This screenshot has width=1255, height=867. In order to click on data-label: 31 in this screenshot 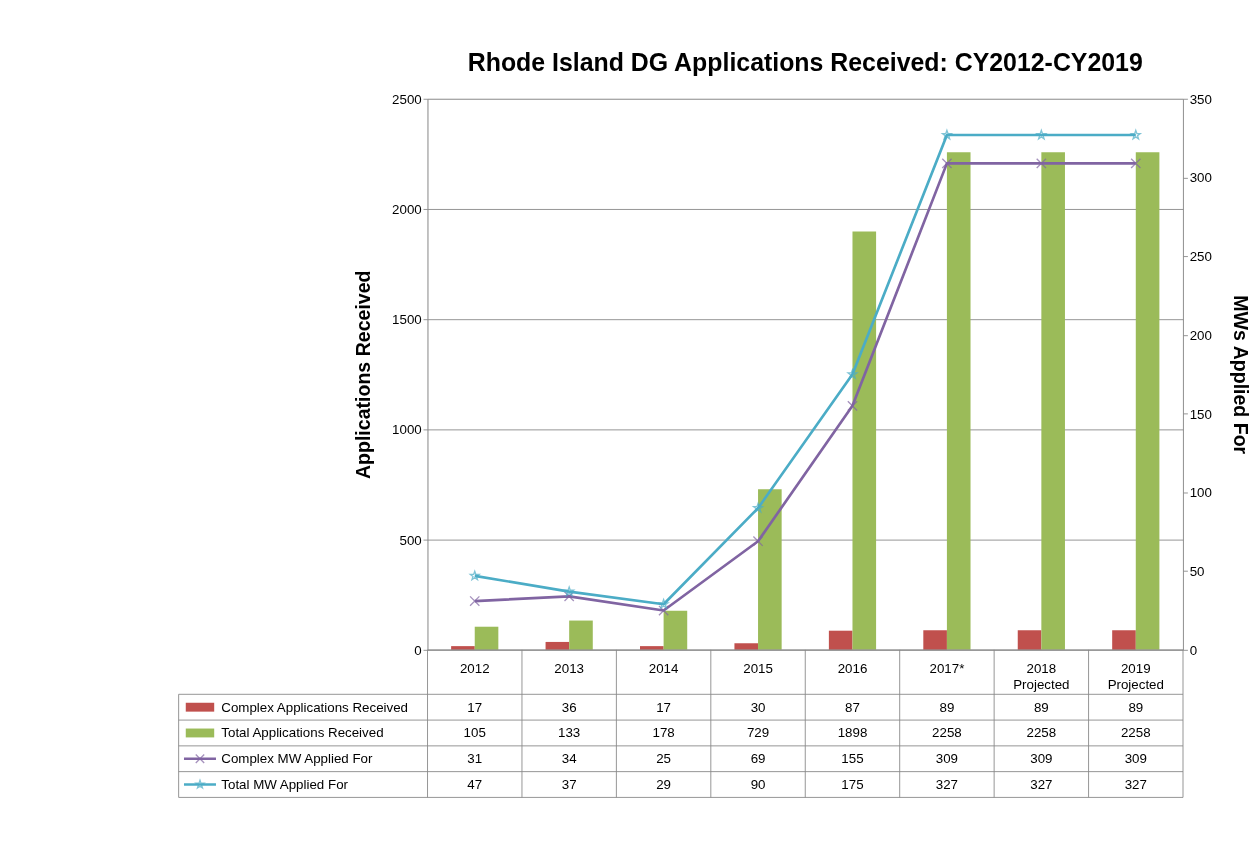, I will do `click(475, 759)`.